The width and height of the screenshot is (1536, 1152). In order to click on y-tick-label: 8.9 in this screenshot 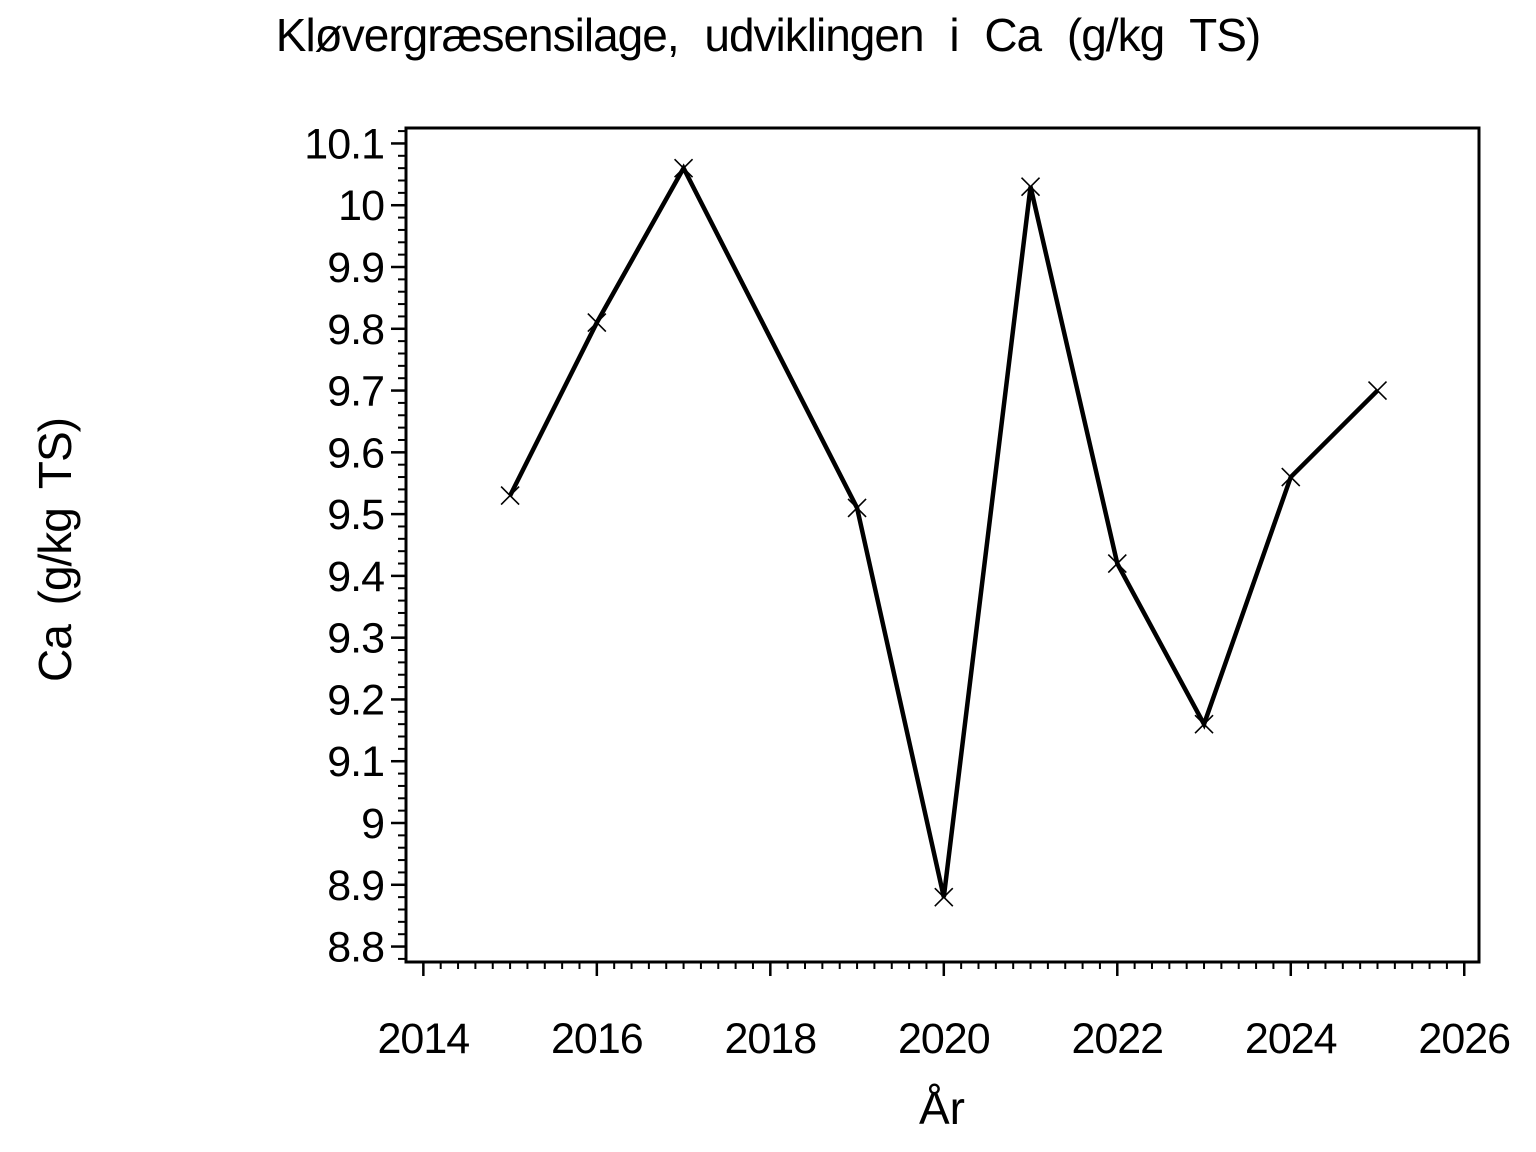, I will do `click(355, 886)`.